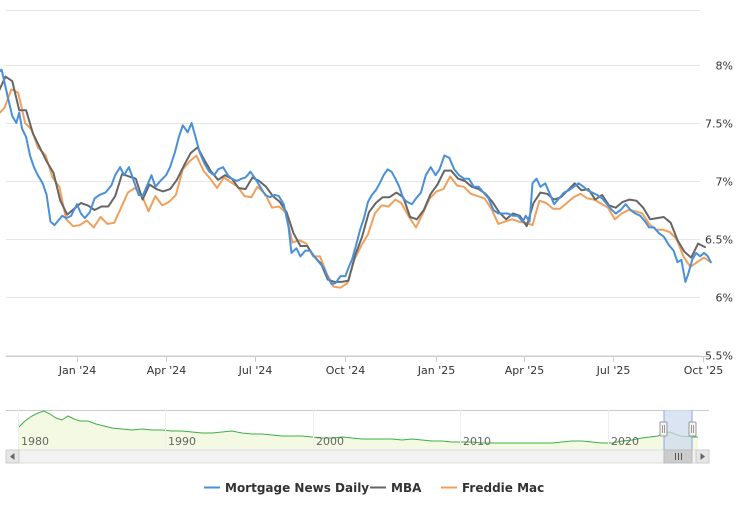  What do you see at coordinates (182, 441) in the screenshot?
I see `navigator-tick-label: 1990` at bounding box center [182, 441].